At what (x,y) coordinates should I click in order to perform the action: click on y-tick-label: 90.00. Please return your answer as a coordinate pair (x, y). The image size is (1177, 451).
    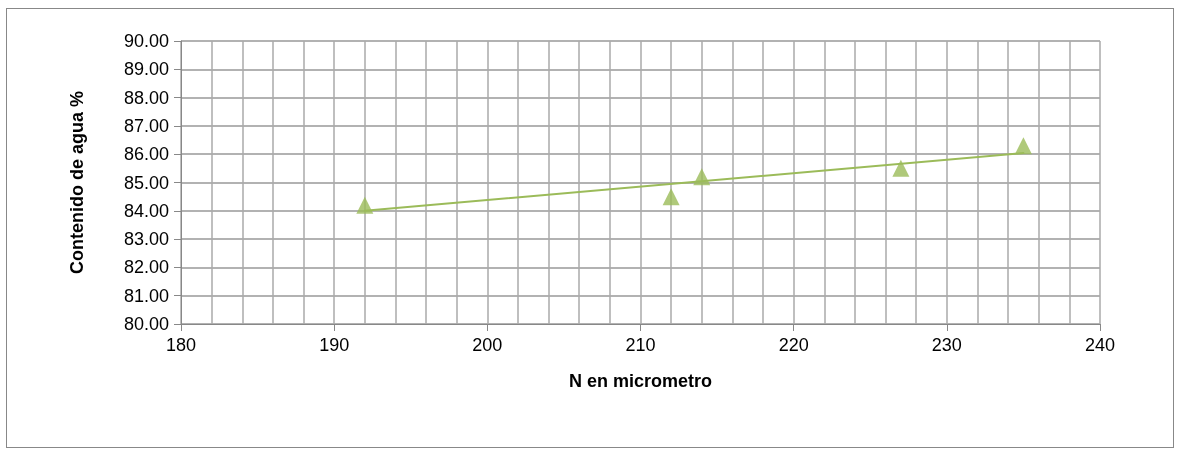
    Looking at the image, I should click on (146, 41).